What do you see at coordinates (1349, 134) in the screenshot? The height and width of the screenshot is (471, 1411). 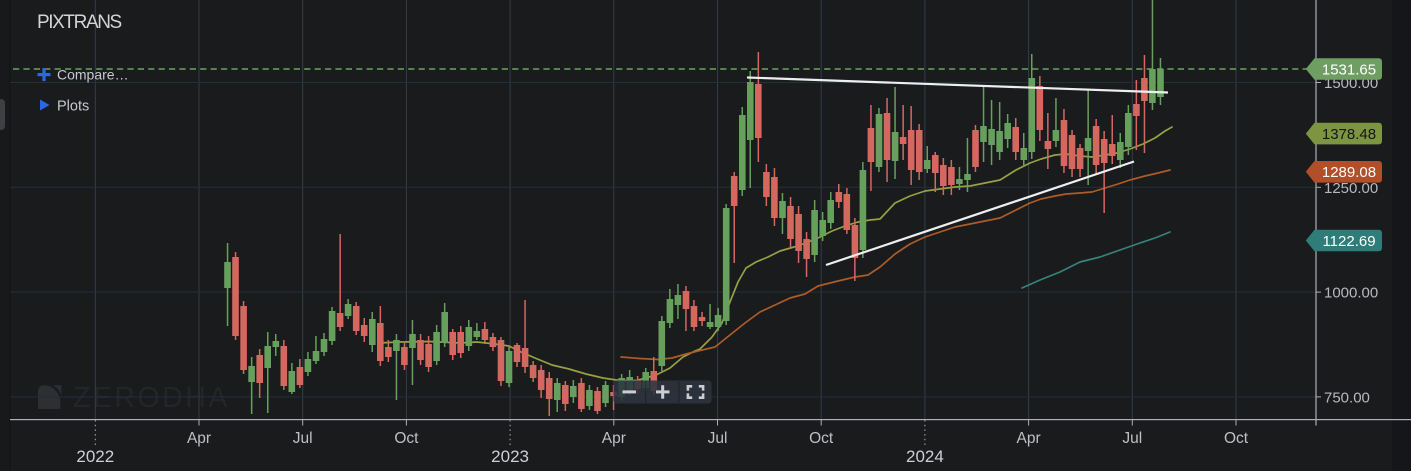 I see `svg-text: 1378.48` at bounding box center [1349, 134].